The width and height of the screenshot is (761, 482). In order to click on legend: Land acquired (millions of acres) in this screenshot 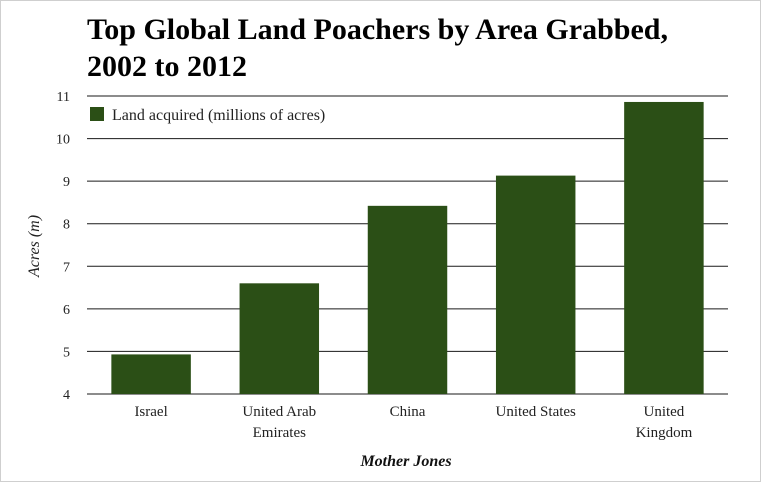, I will do `click(207, 115)`.